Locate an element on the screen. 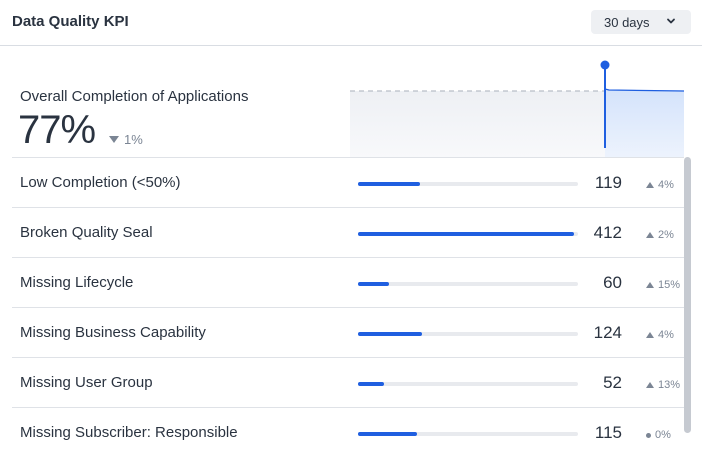 The image size is (702, 454). widget-title: Data Quality KPI is located at coordinates (70, 21).